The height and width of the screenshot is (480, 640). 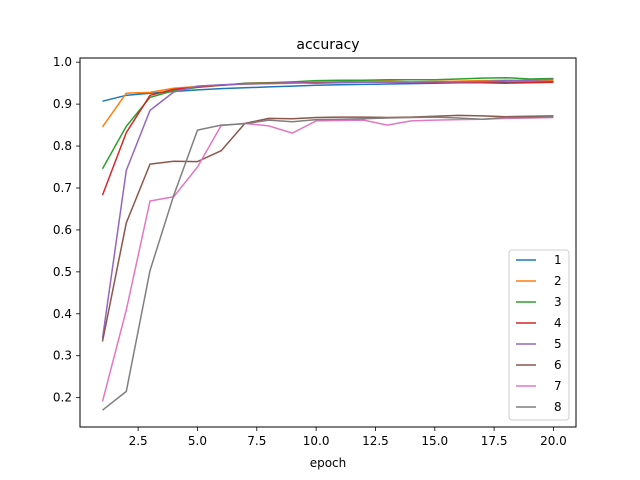 What do you see at coordinates (328, 463) in the screenshot?
I see `x-axis-label: epoch` at bounding box center [328, 463].